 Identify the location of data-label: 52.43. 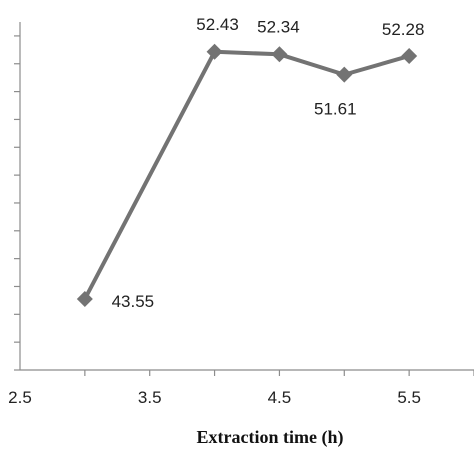
(217, 24).